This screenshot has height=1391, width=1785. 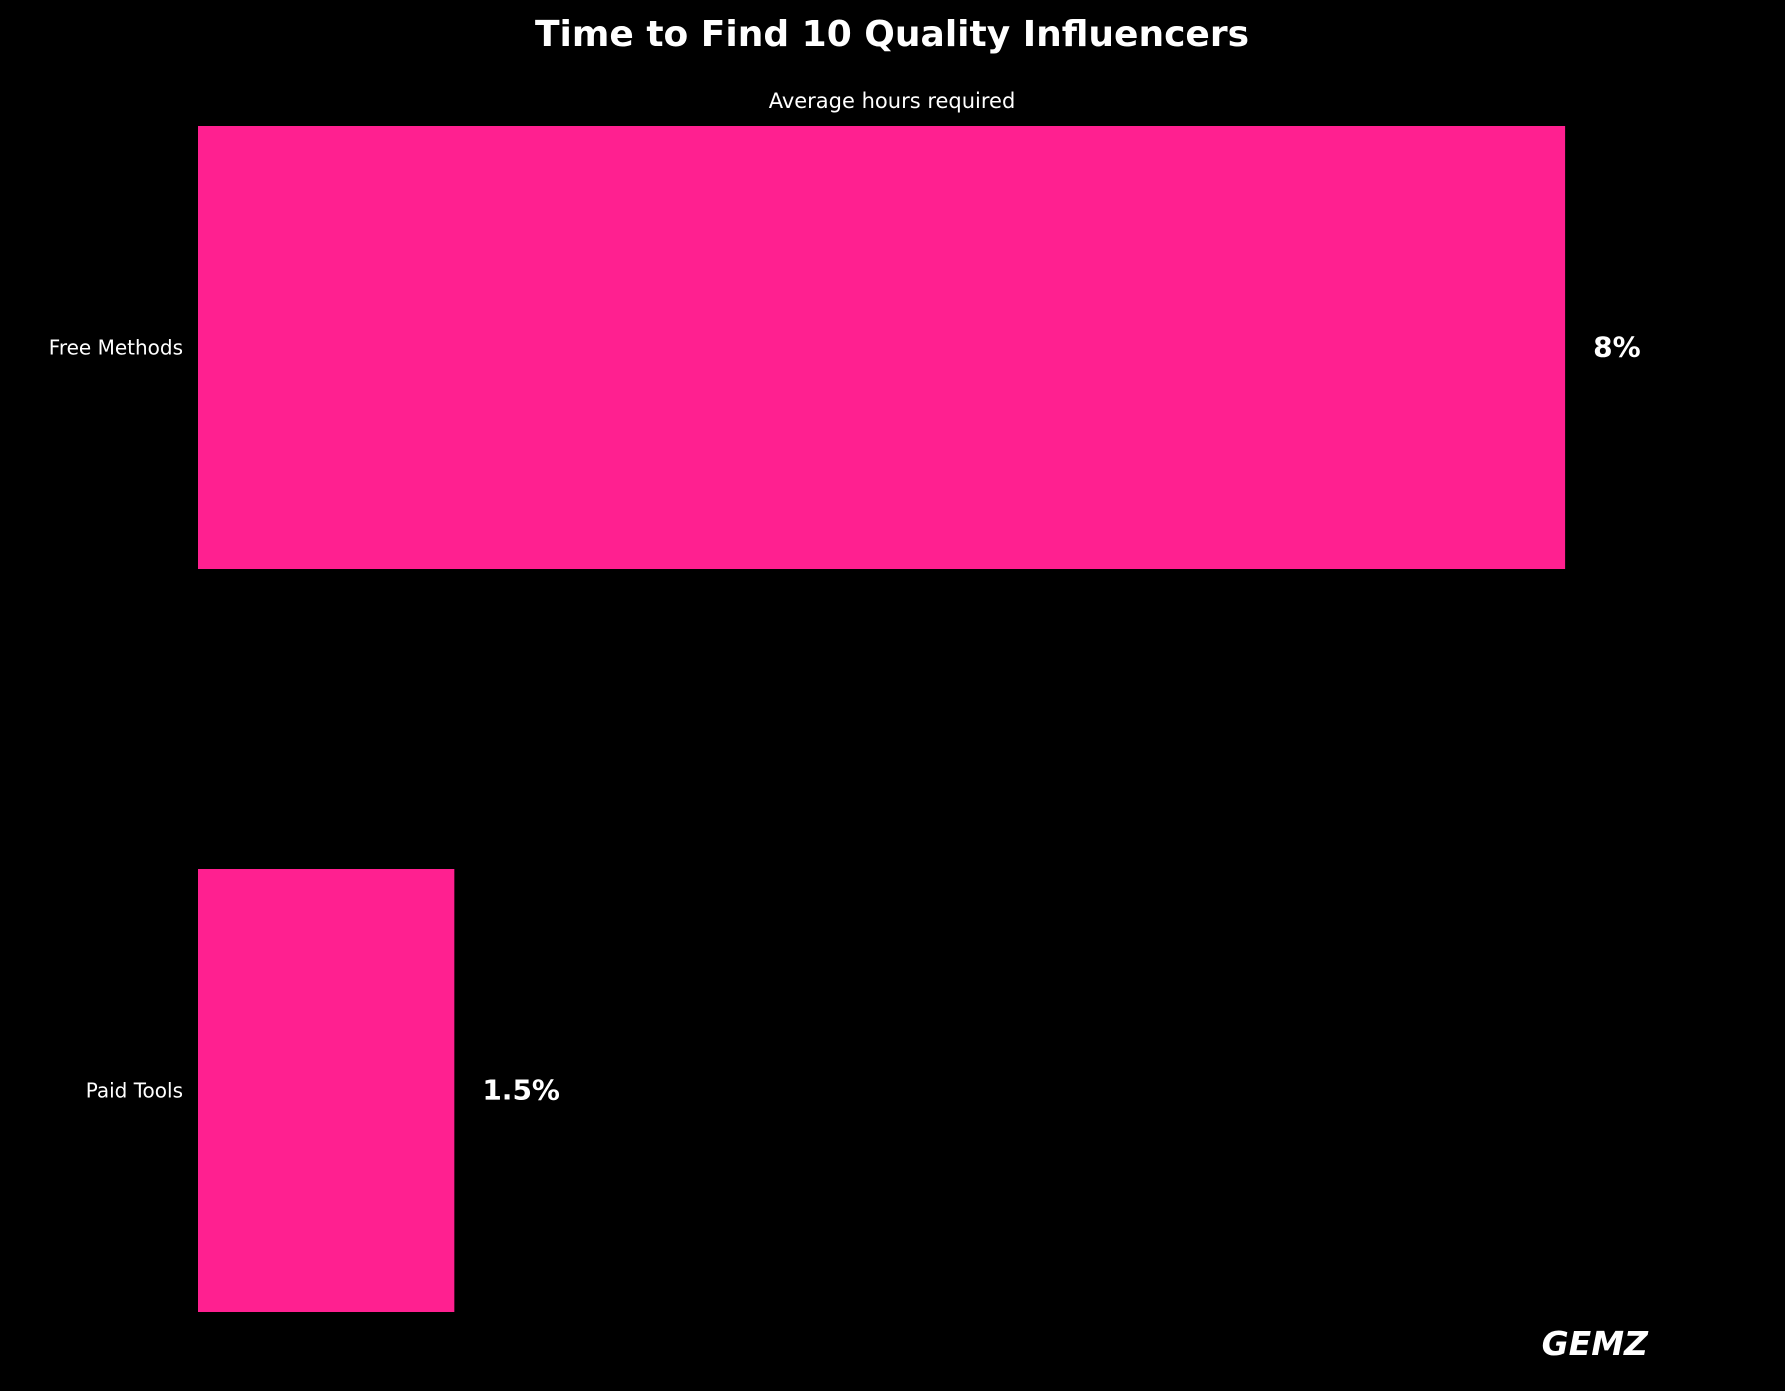 What do you see at coordinates (1595, 1343) in the screenshot?
I see `gemz-logo: GEMZ` at bounding box center [1595, 1343].